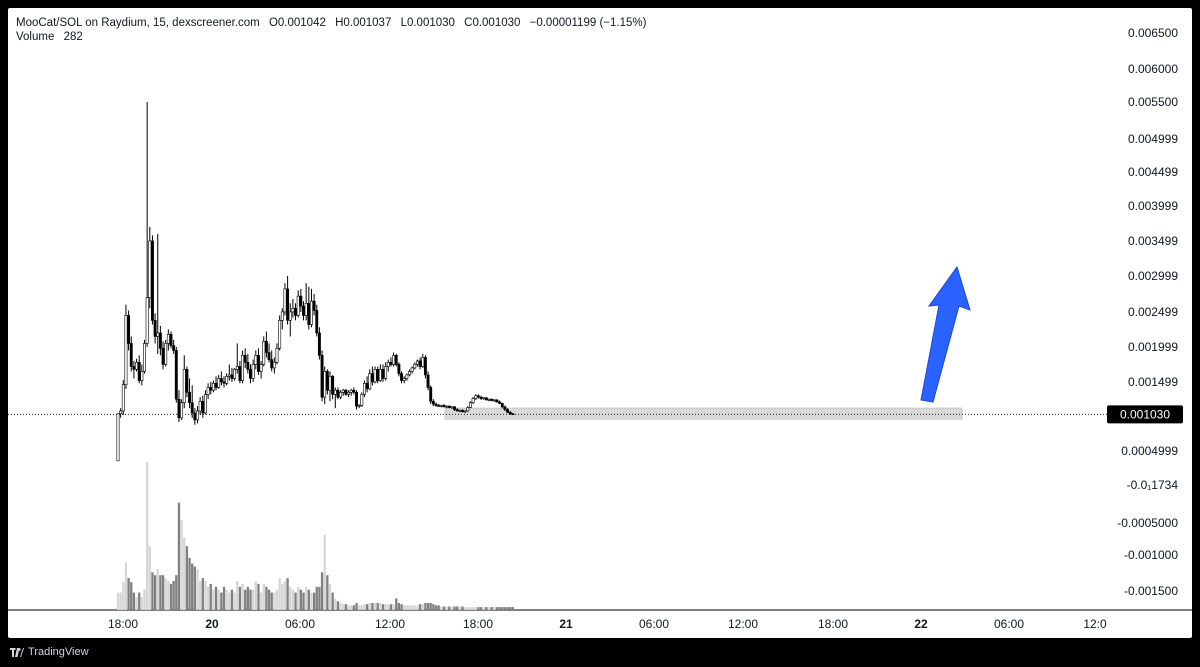 The width and height of the screenshot is (1200, 667). Describe the element at coordinates (1153, 312) in the screenshot. I see `y-tick-label: 0.002499` at that location.